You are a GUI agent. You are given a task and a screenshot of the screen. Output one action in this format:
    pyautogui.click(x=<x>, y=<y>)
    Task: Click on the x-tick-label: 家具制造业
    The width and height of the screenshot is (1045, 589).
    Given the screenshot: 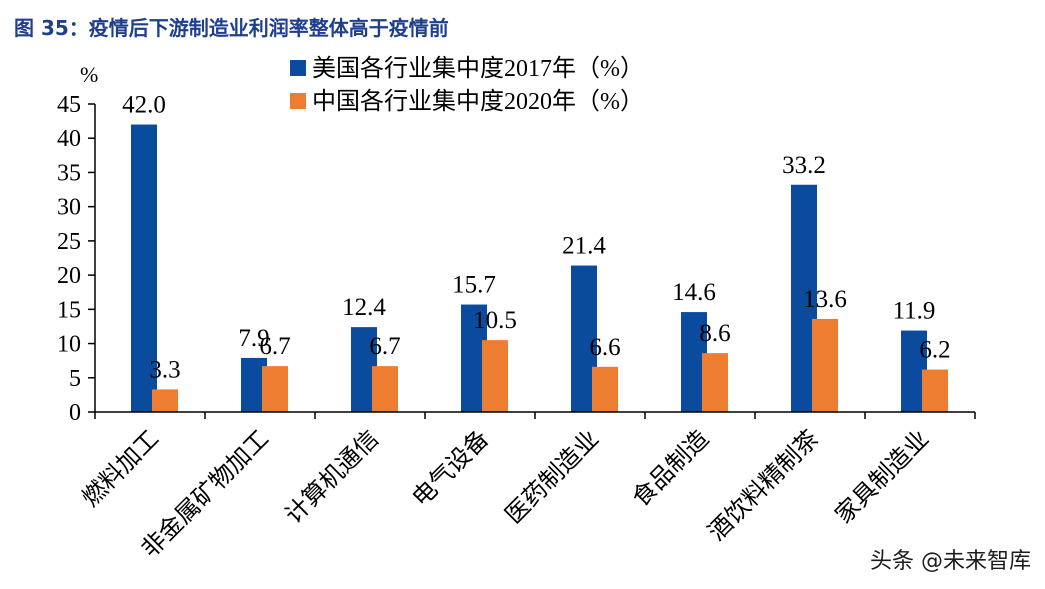 What is the action you would take?
    pyautogui.click(x=882, y=476)
    